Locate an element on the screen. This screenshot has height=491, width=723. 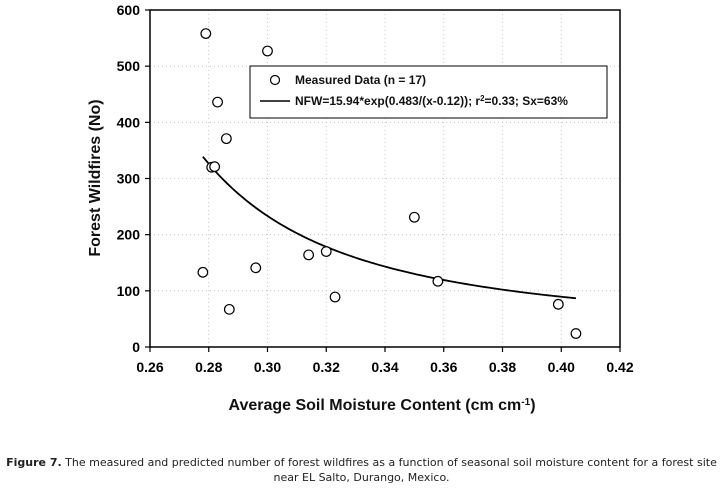
x-tick-label: 0.28 is located at coordinates (208, 367).